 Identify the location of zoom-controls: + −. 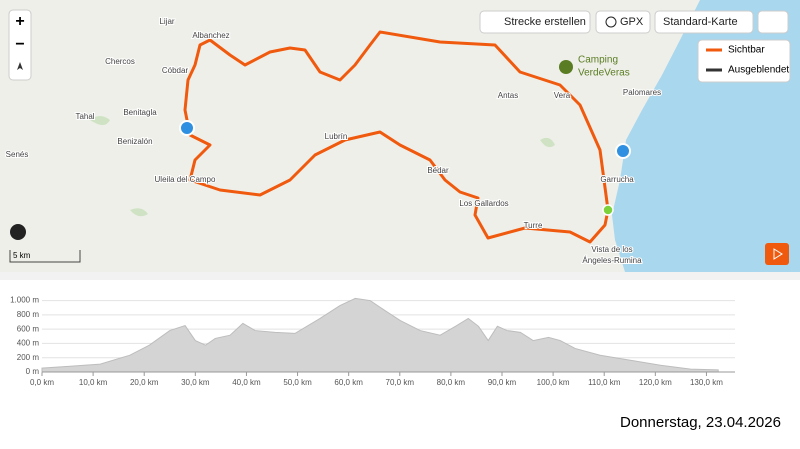
(20, 45).